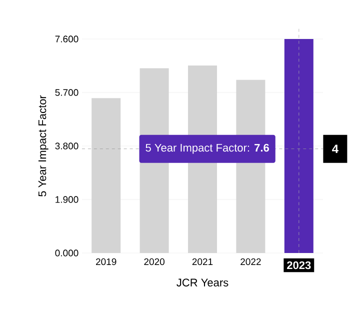 This screenshot has height=335, width=351. I want to click on y-tick-label: 1.900, so click(67, 199).